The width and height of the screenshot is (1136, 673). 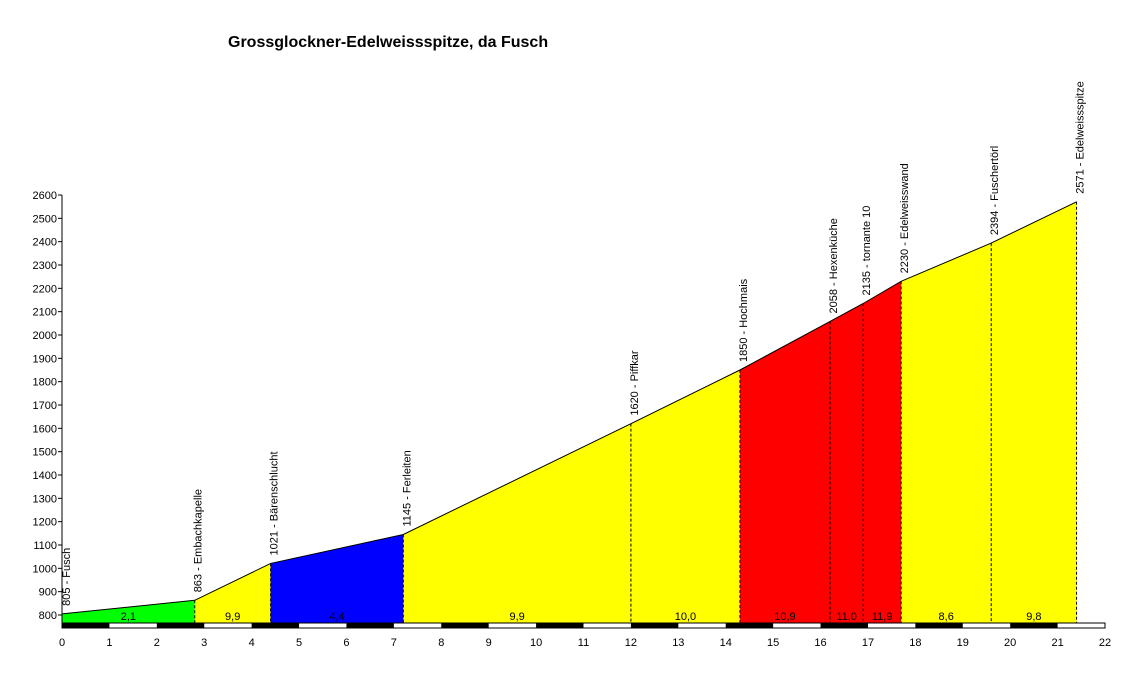 I want to click on x-tick-label: 4, so click(x=252, y=643).